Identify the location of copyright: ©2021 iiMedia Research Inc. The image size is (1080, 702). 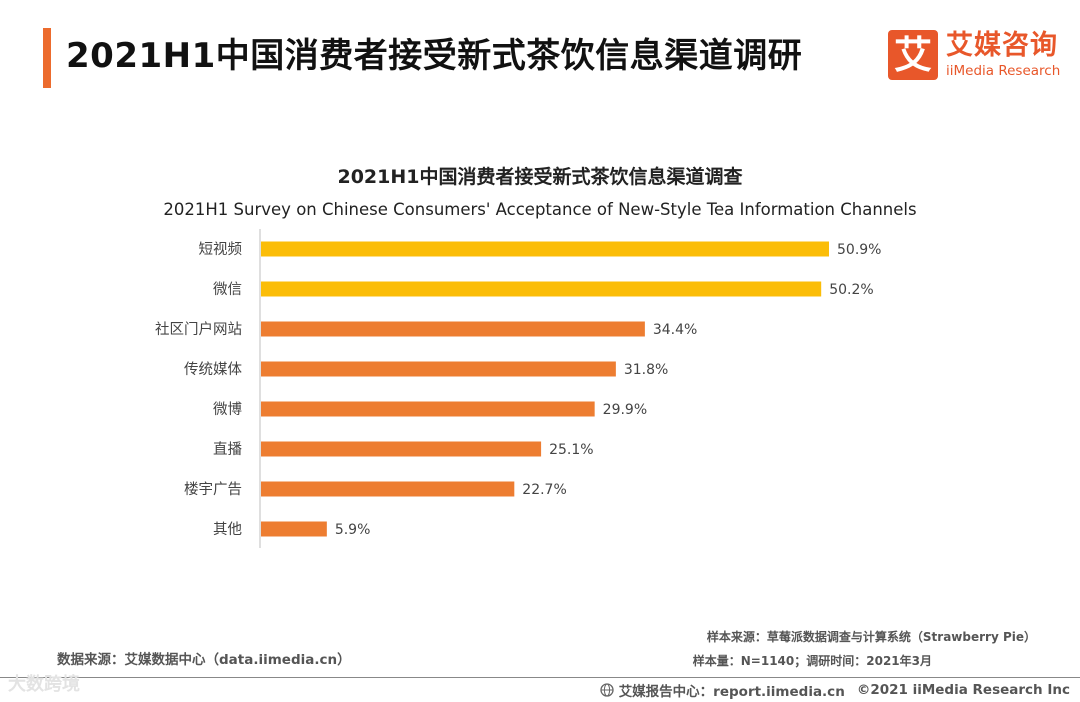
(963, 690).